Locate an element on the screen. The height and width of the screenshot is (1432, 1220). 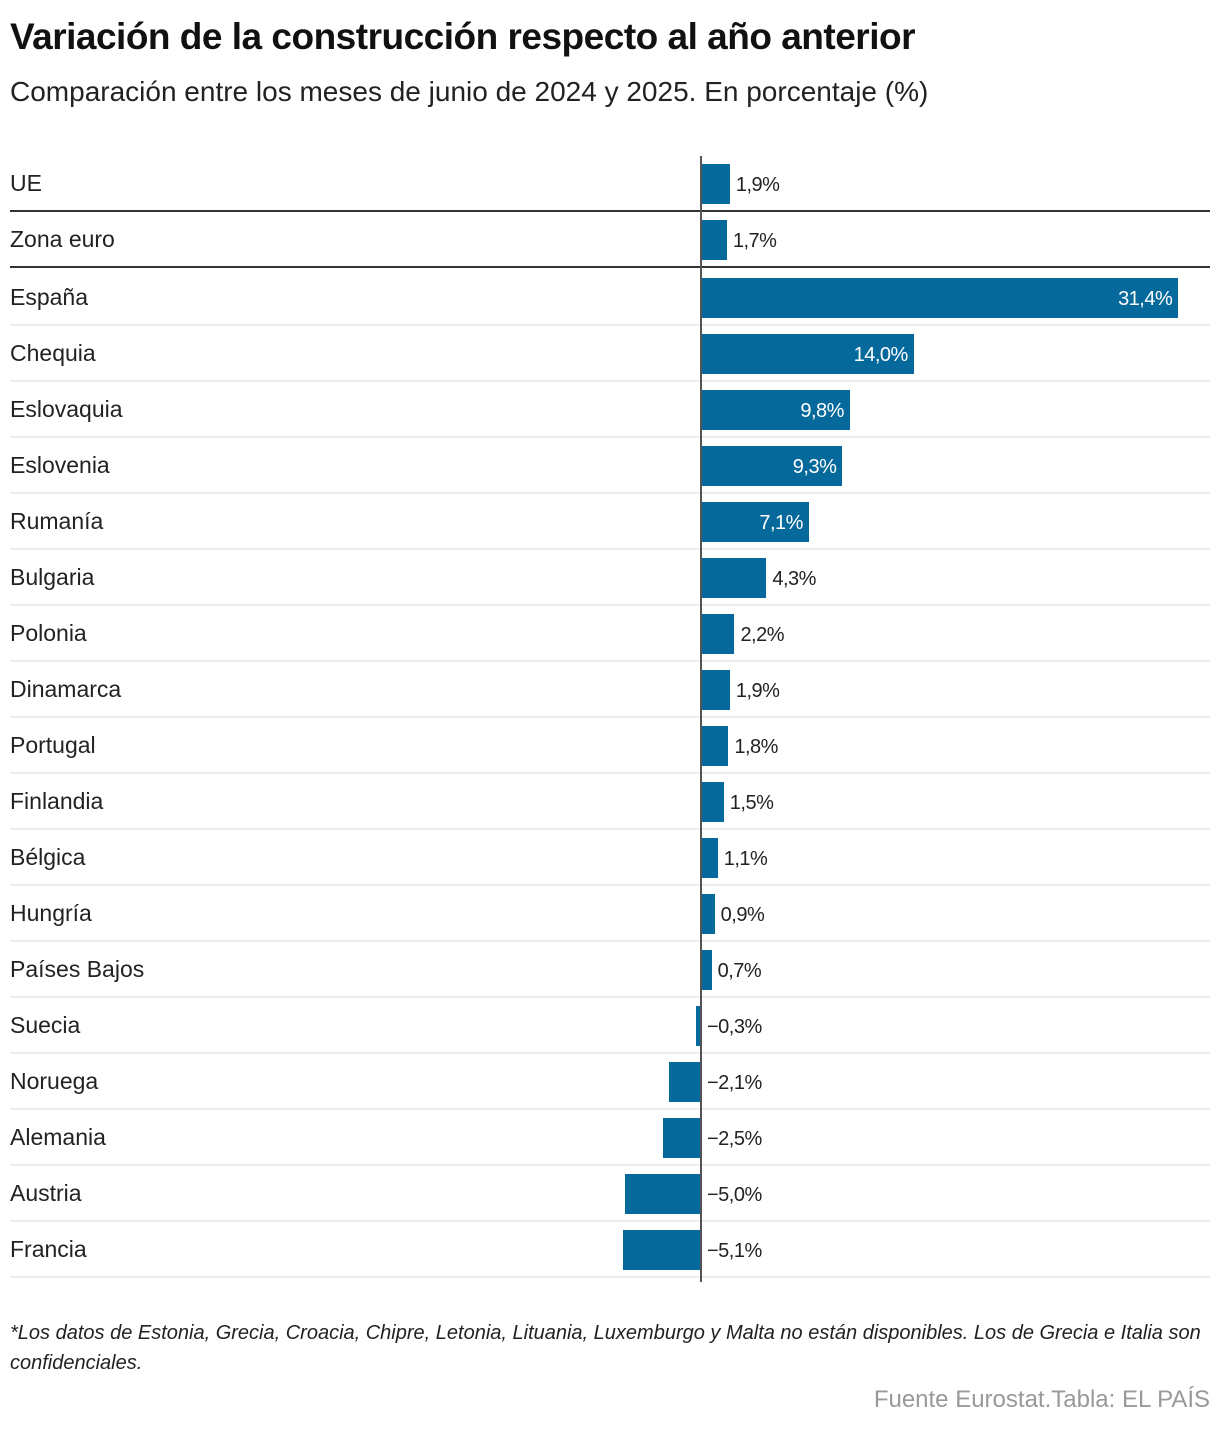
zero-axis-line is located at coordinates (701, 719).